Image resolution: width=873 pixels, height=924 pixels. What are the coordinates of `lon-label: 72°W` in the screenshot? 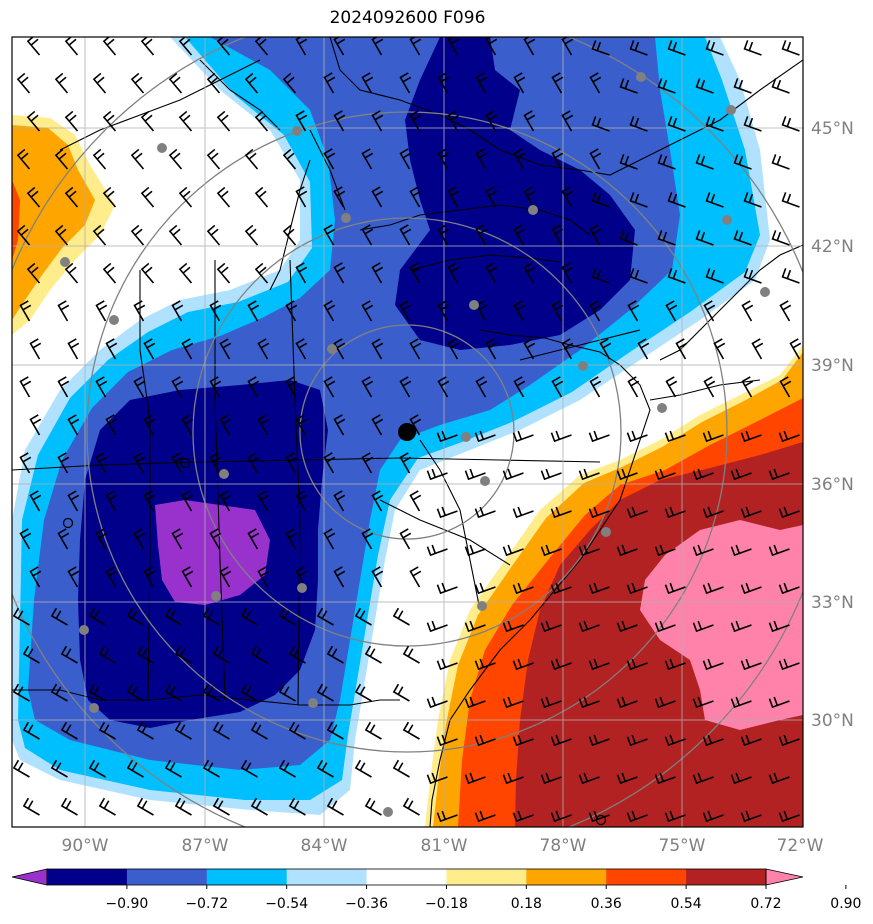 It's located at (800, 846).